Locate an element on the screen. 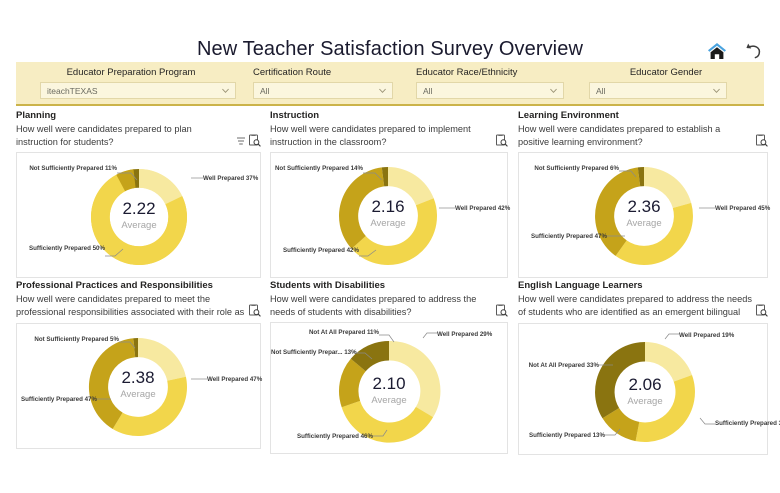  segment-label-not-sufficiently-prepared: Not Sufficiently Prepared 6% is located at coordinates (576, 168).